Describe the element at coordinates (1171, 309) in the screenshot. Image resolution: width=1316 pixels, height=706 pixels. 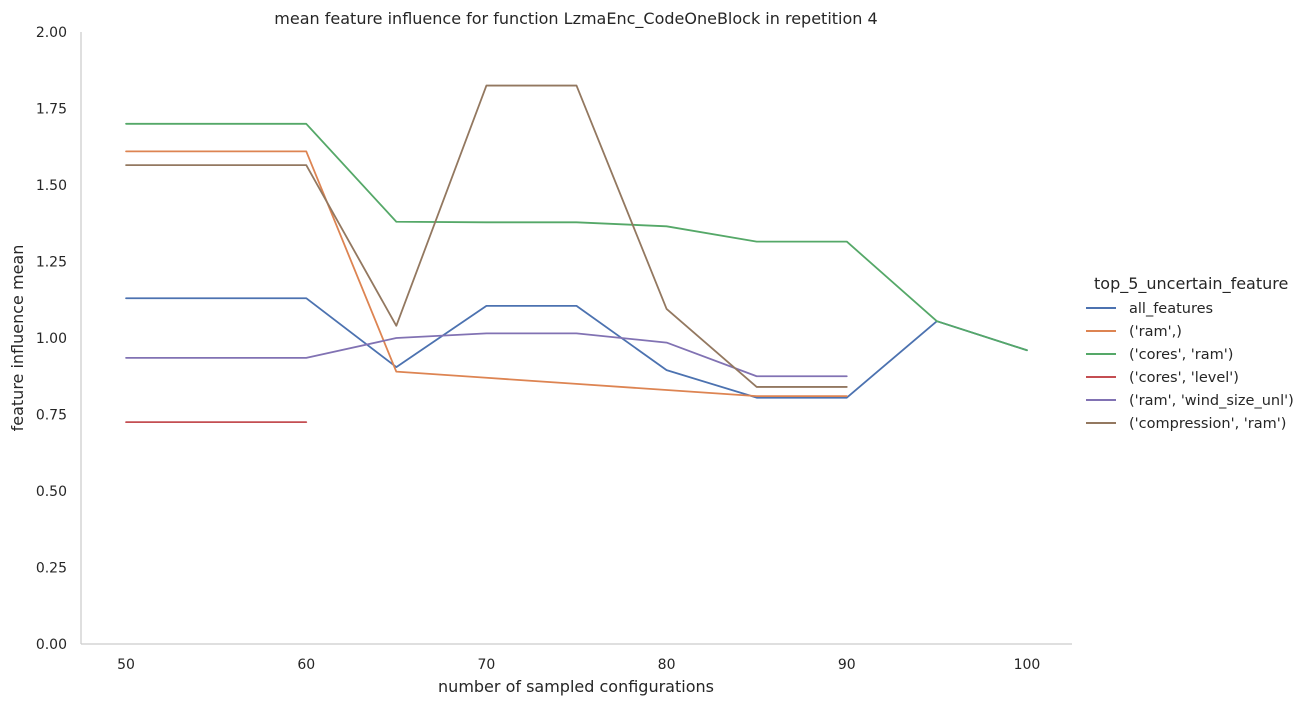
I see `legend-label-0: all_features` at that location.